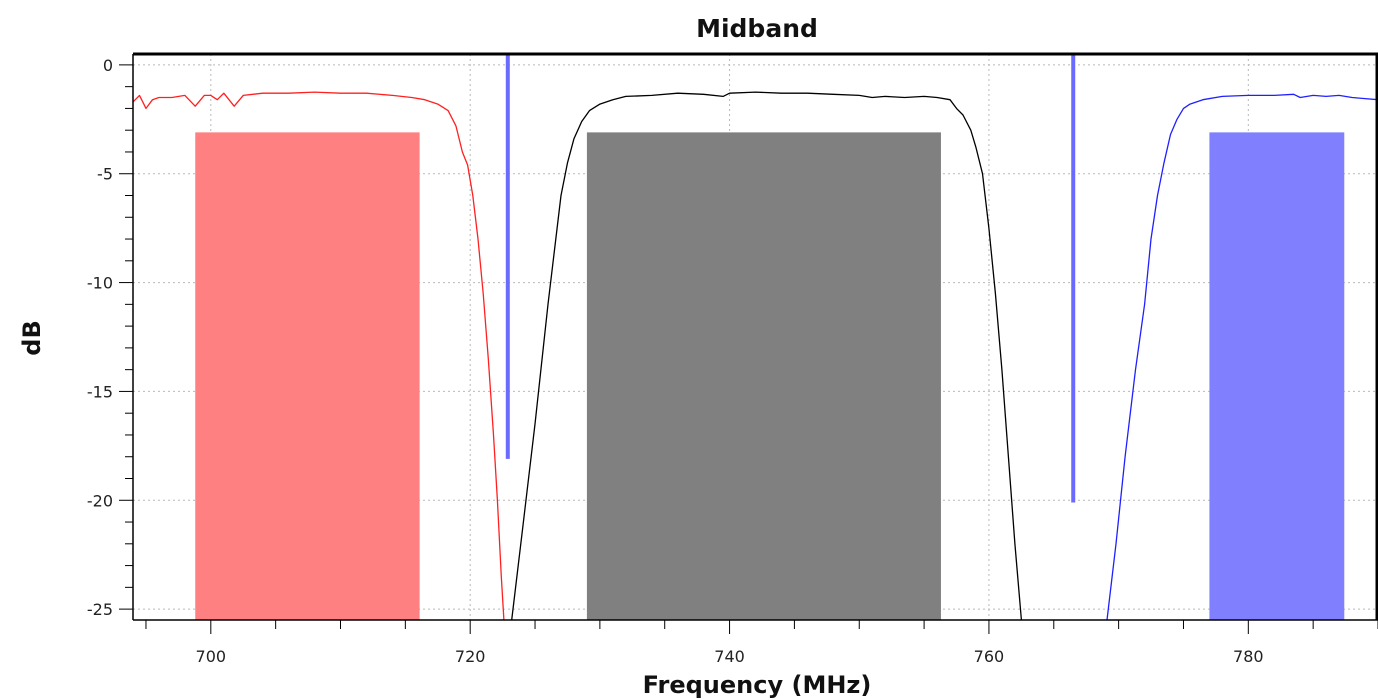  I want to click on y-tick-label: -5, so click(105, 174).